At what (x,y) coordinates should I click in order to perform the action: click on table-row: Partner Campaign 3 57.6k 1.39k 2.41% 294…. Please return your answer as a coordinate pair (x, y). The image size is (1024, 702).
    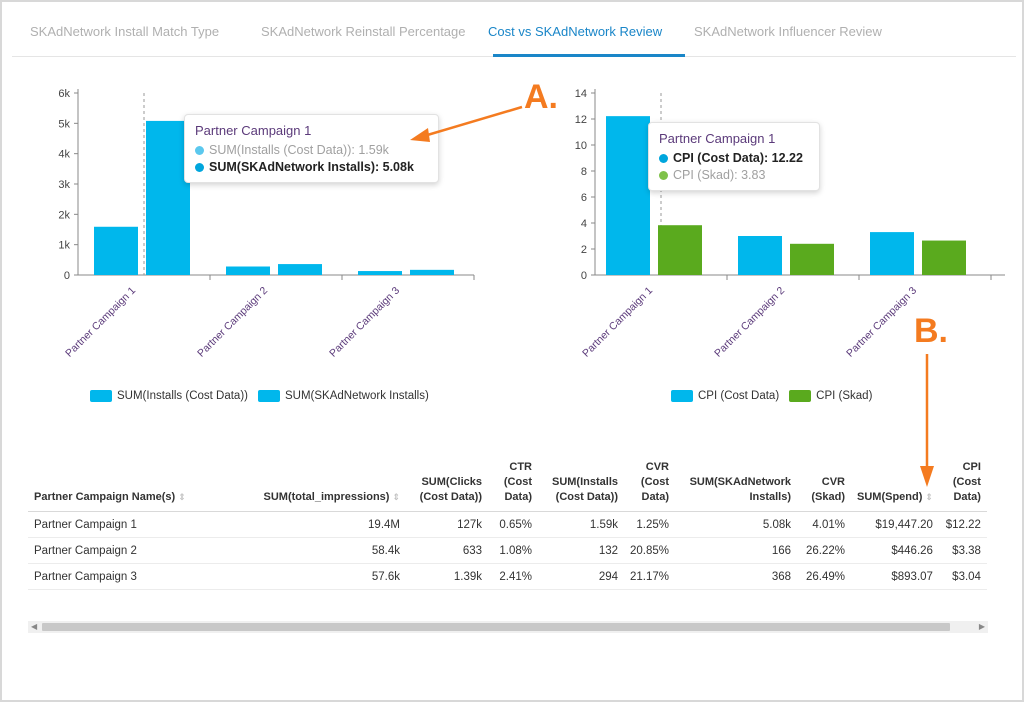
    Looking at the image, I should click on (507, 576).